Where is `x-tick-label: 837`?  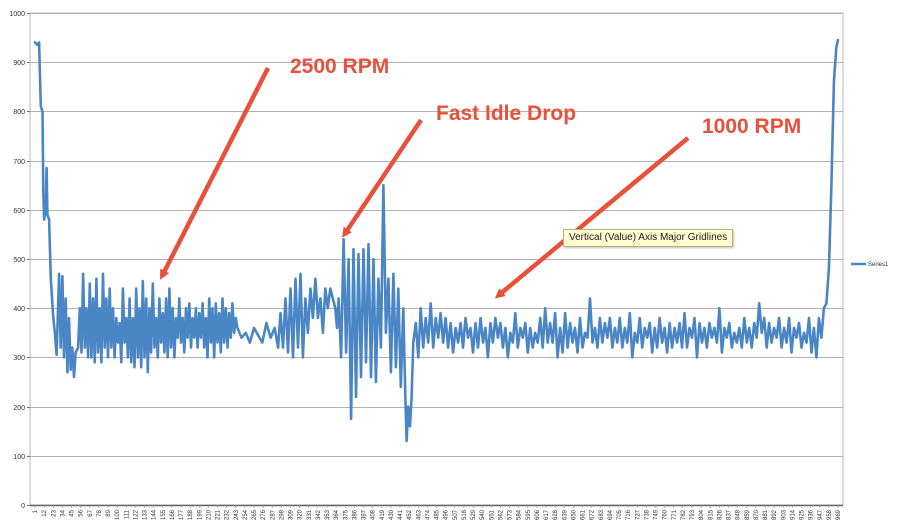
x-tick-label: 837 is located at coordinates (730, 514).